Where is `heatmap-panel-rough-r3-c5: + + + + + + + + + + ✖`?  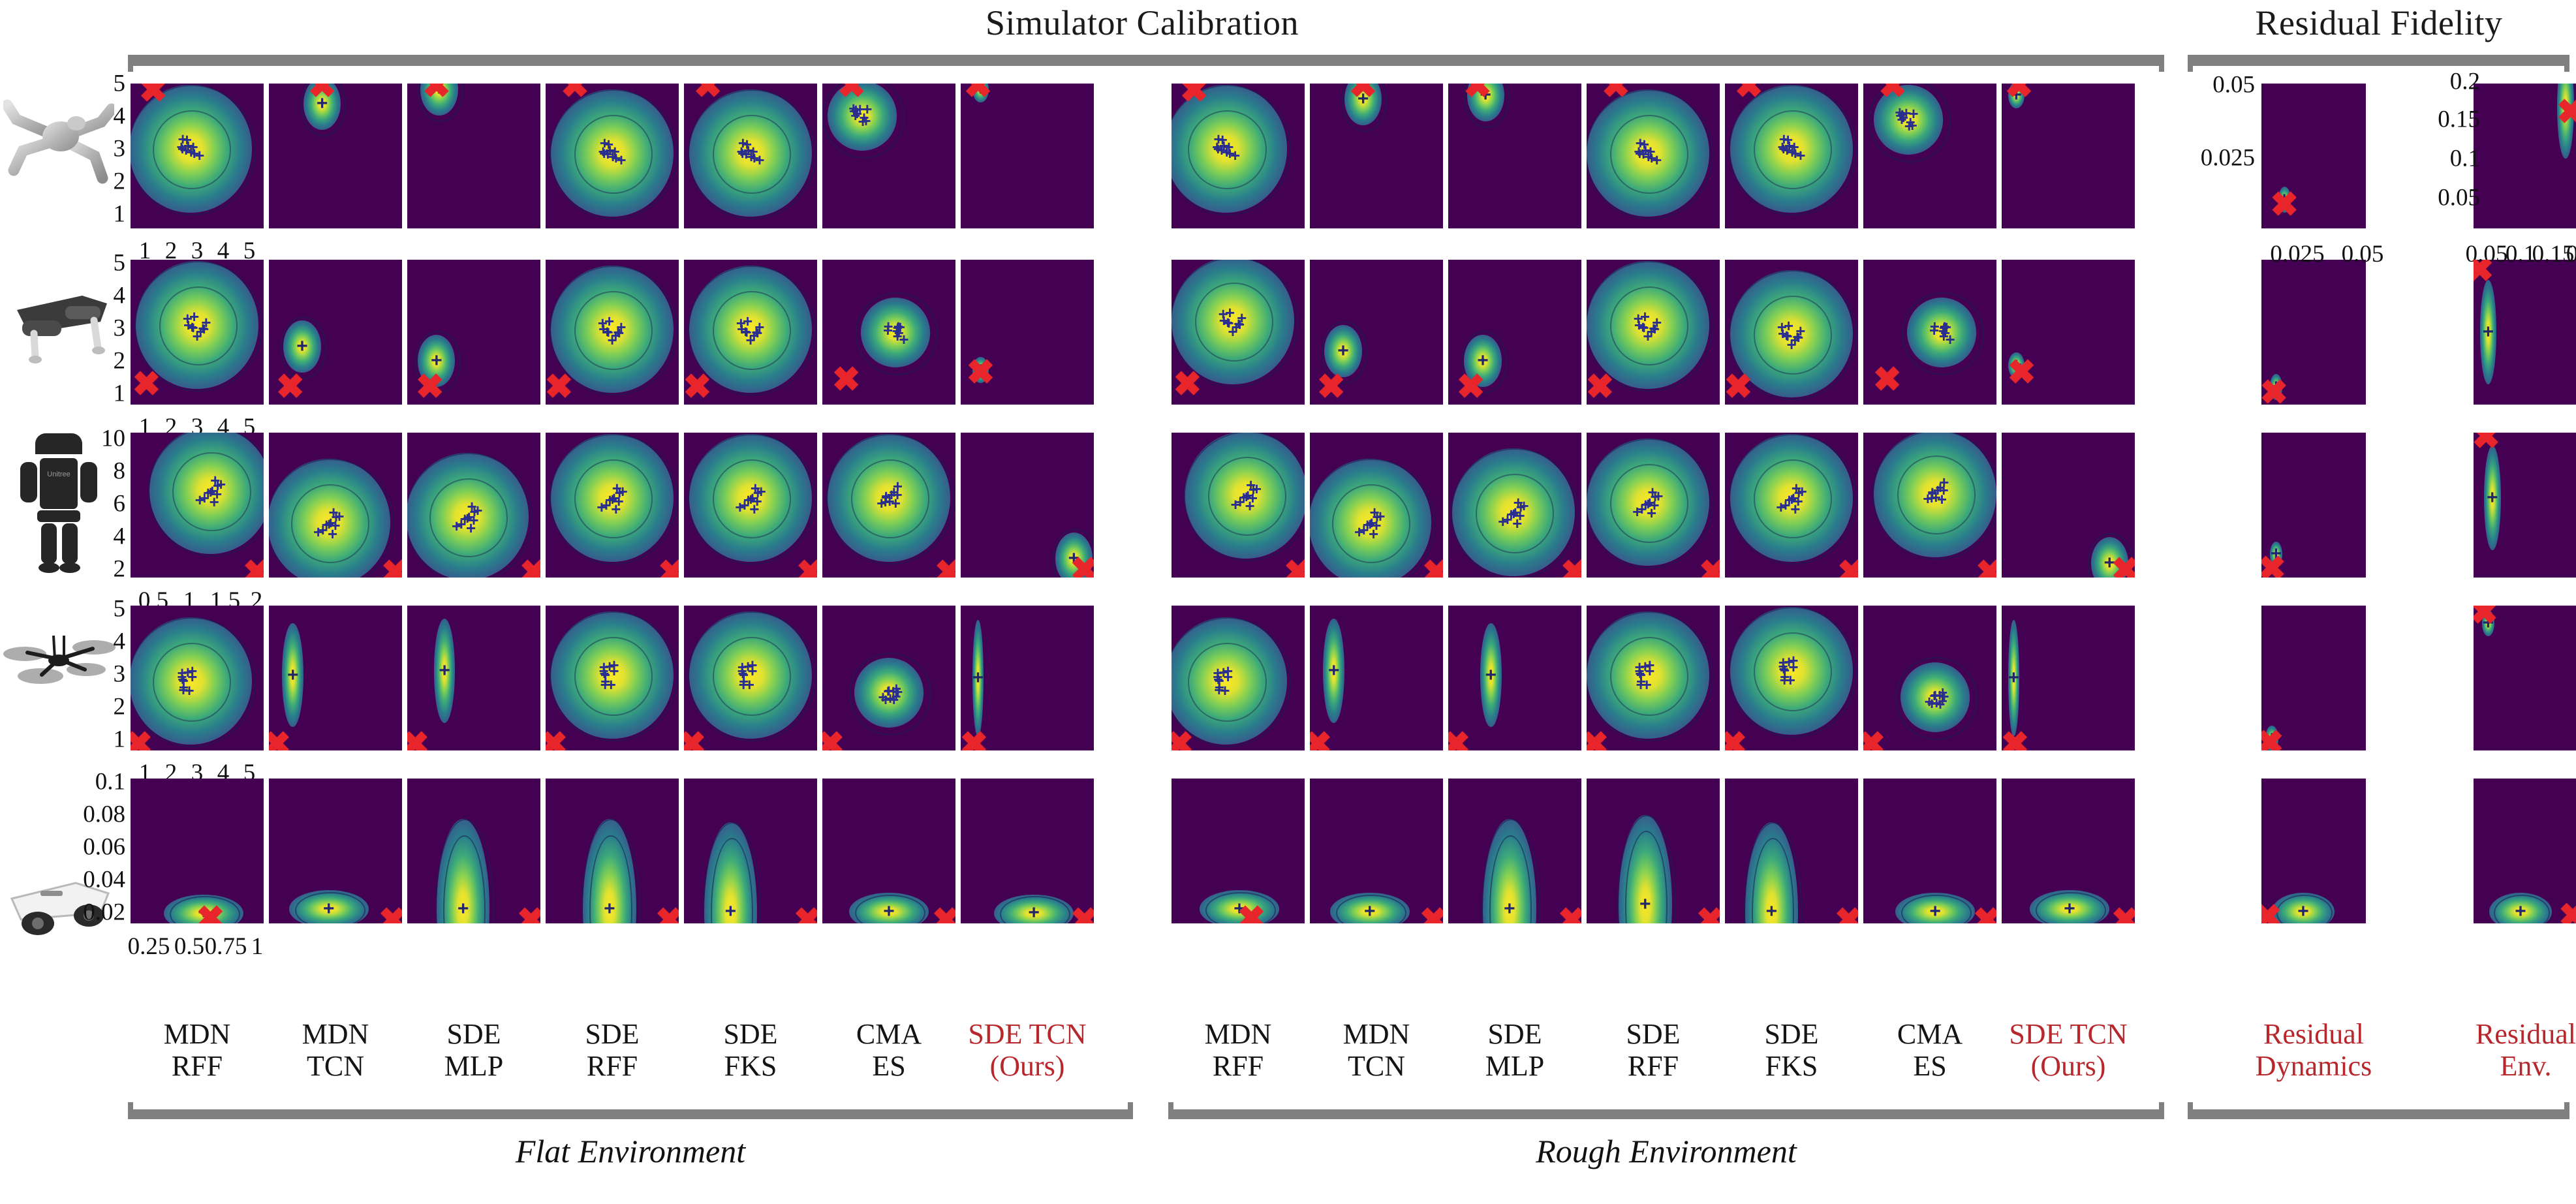 heatmap-panel-rough-r3-c5: + + + + + + + + + + ✖ is located at coordinates (1791, 505).